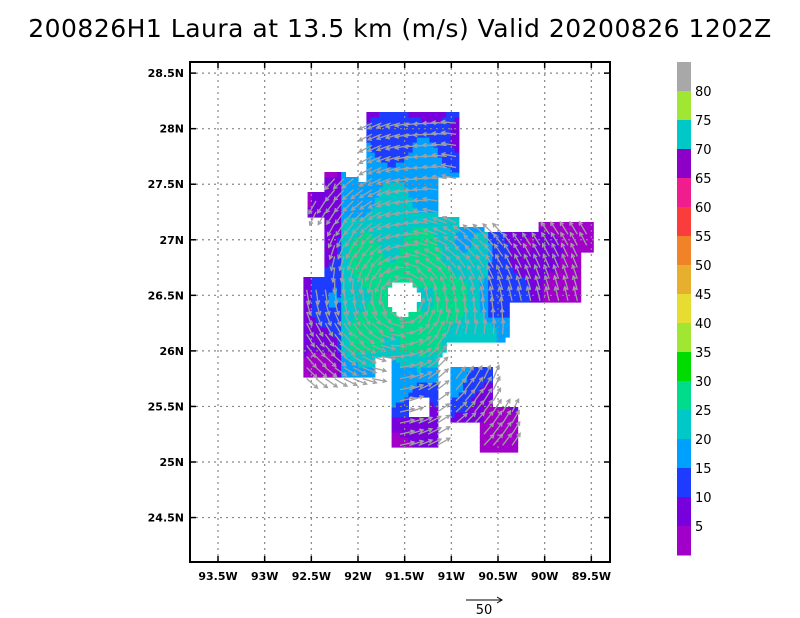 The height and width of the screenshot is (618, 800). What do you see at coordinates (703, 179) in the screenshot?
I see `colorbar-label: 65` at bounding box center [703, 179].